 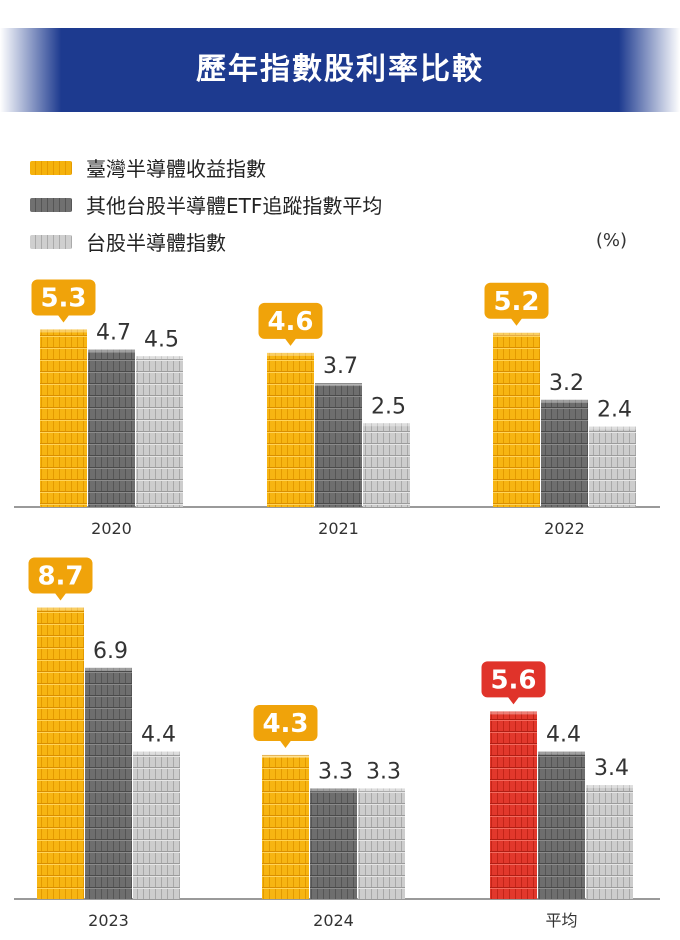 I want to click on legend-swatch-gold, so click(x=51, y=168).